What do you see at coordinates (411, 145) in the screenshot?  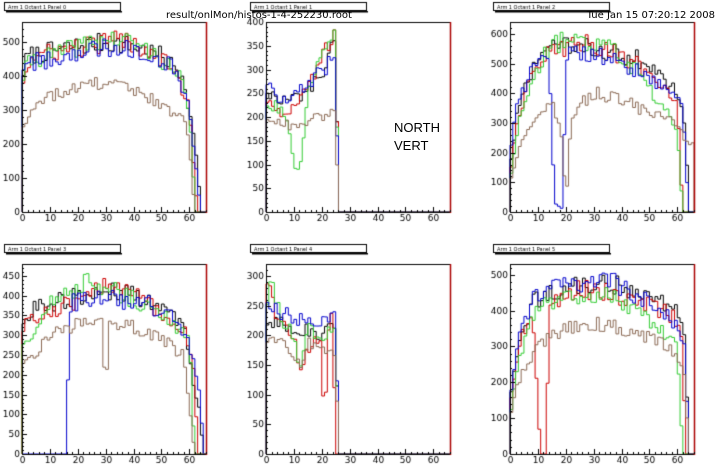 I see `annotation-vert: VERT` at bounding box center [411, 145].